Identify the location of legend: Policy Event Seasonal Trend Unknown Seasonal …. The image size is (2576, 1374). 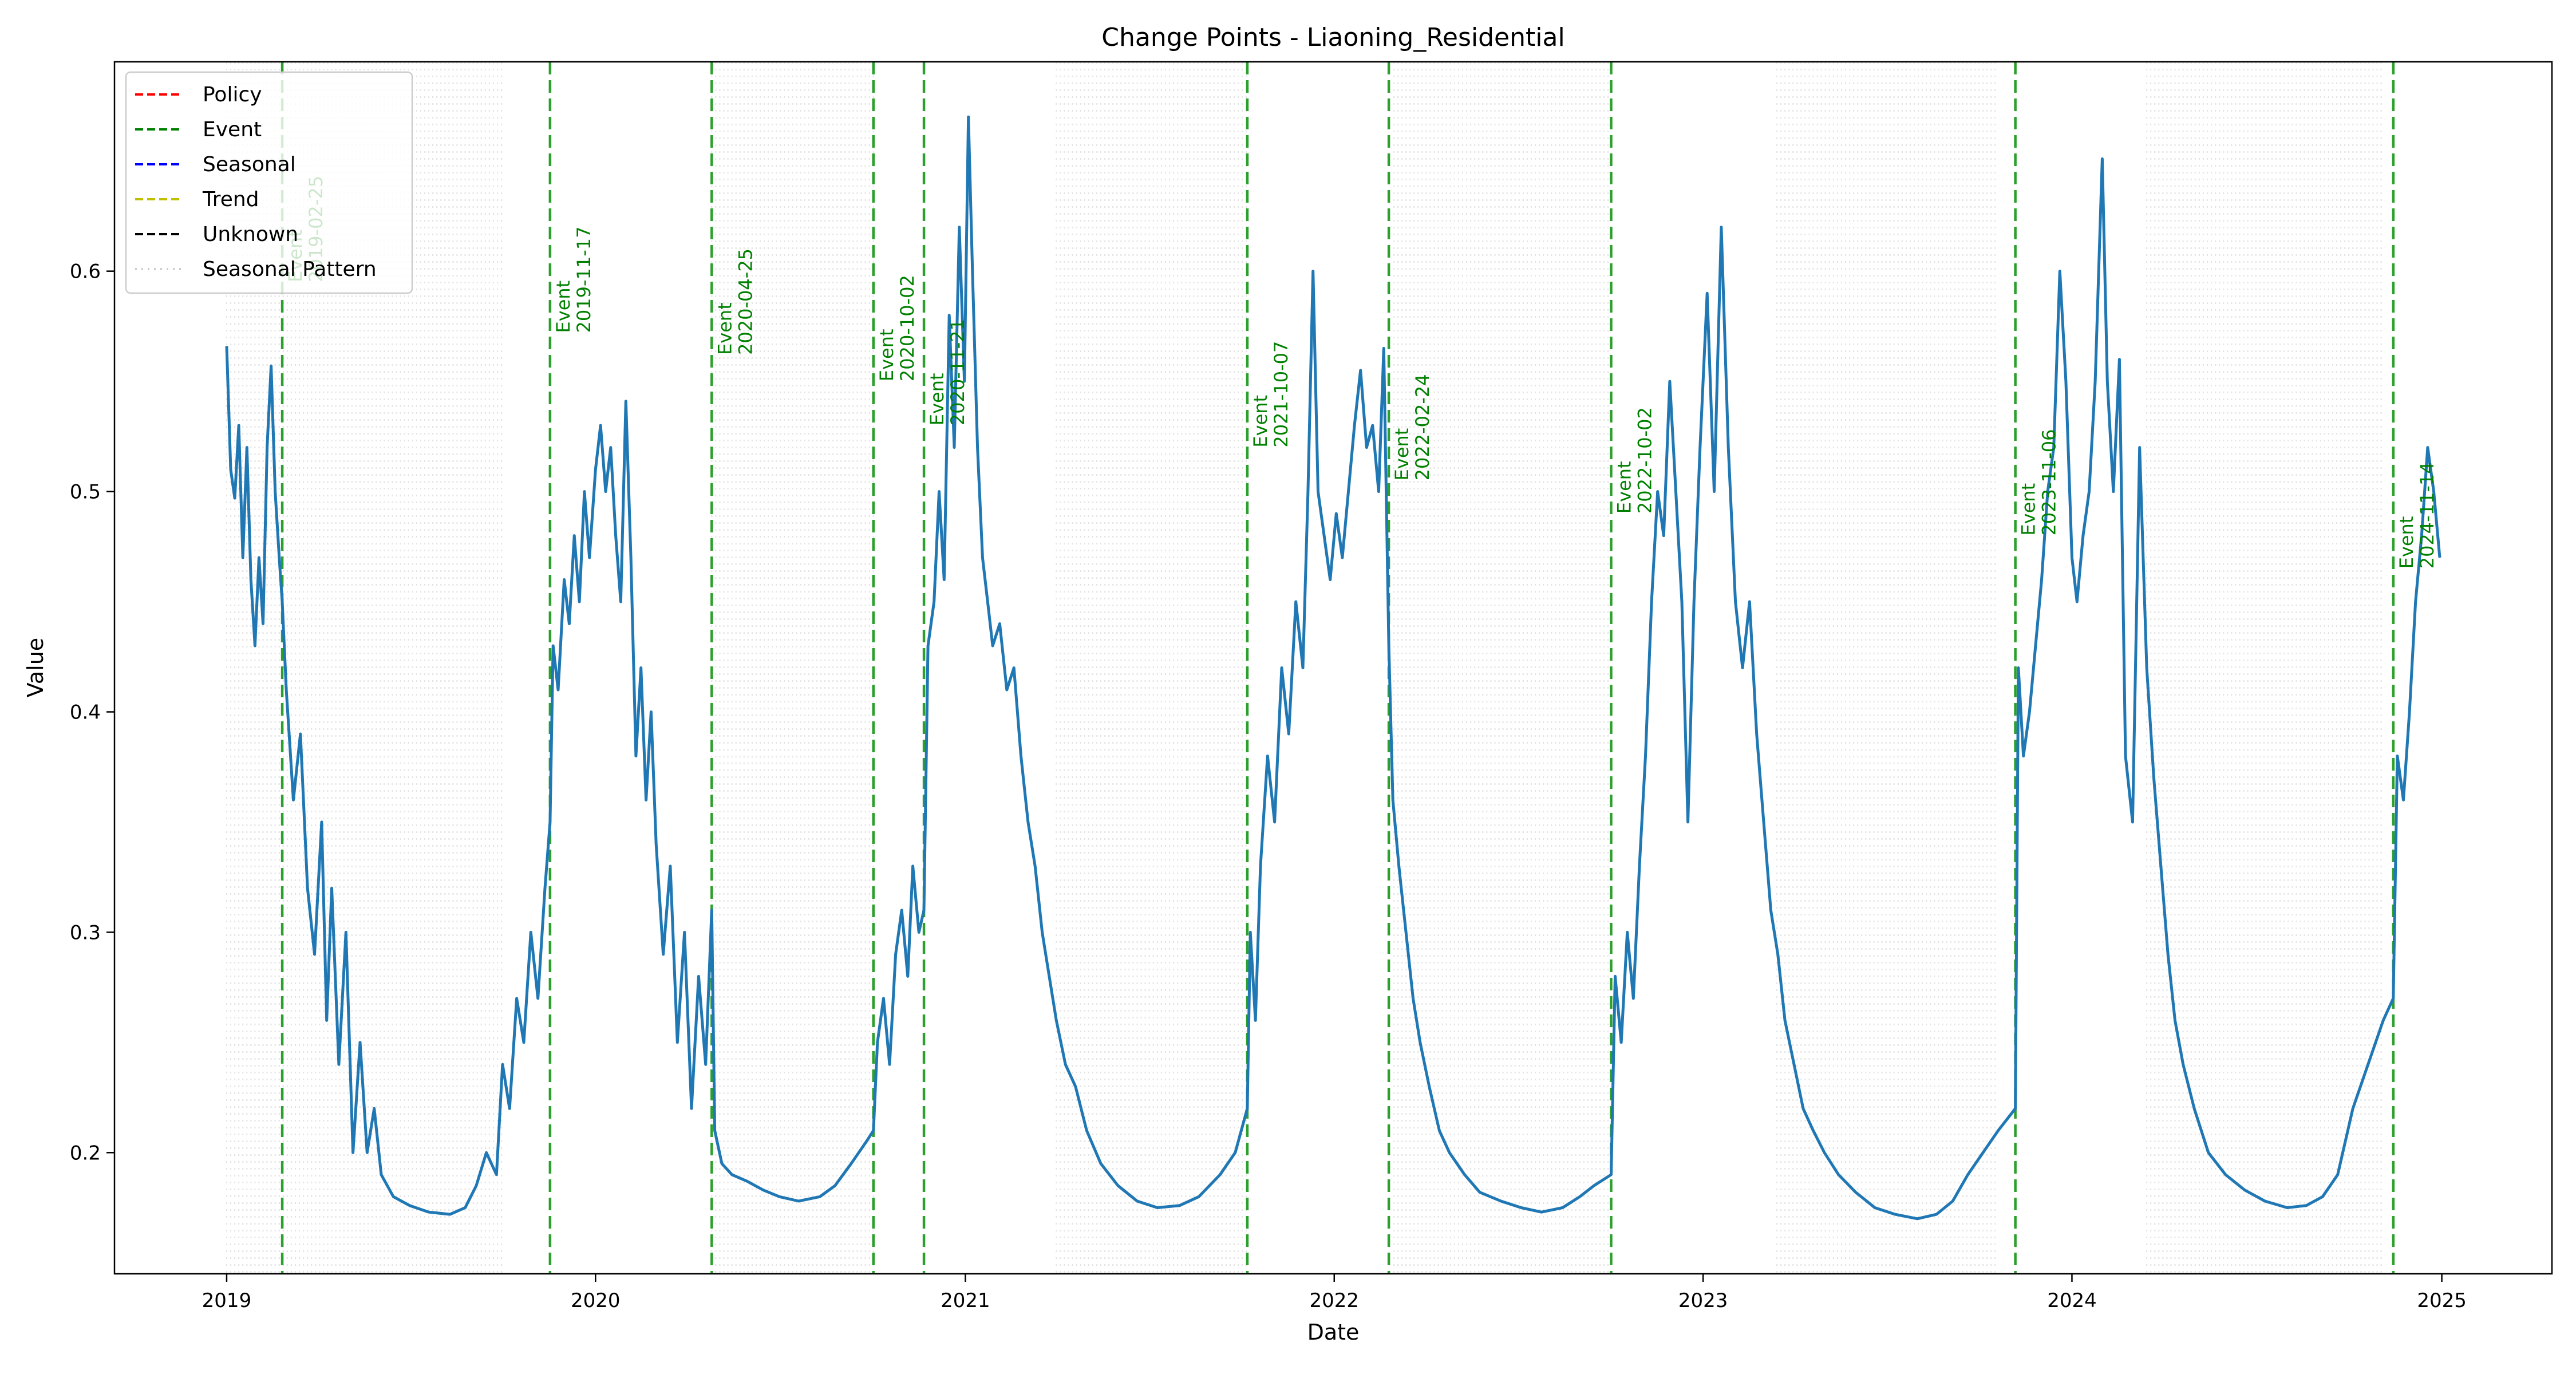
(269, 182).